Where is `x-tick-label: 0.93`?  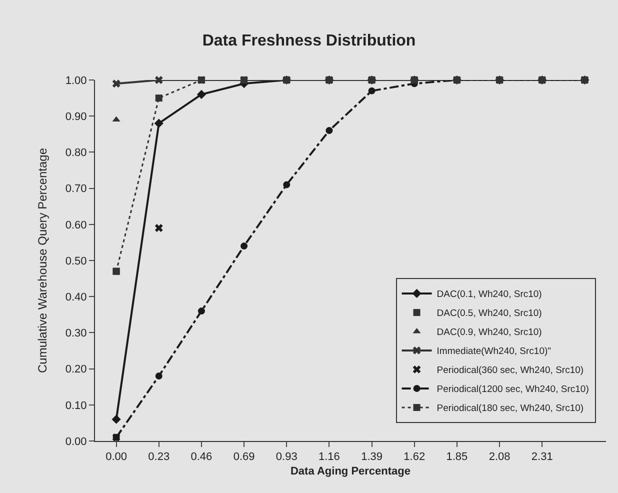
x-tick-label: 0.93 is located at coordinates (287, 457).